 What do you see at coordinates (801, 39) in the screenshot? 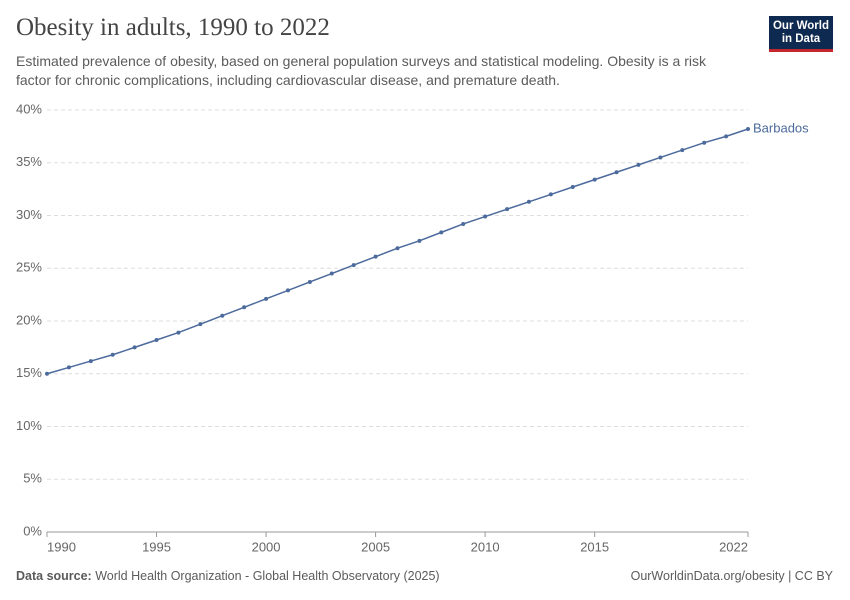
I see `logo-line: in Data` at bounding box center [801, 39].